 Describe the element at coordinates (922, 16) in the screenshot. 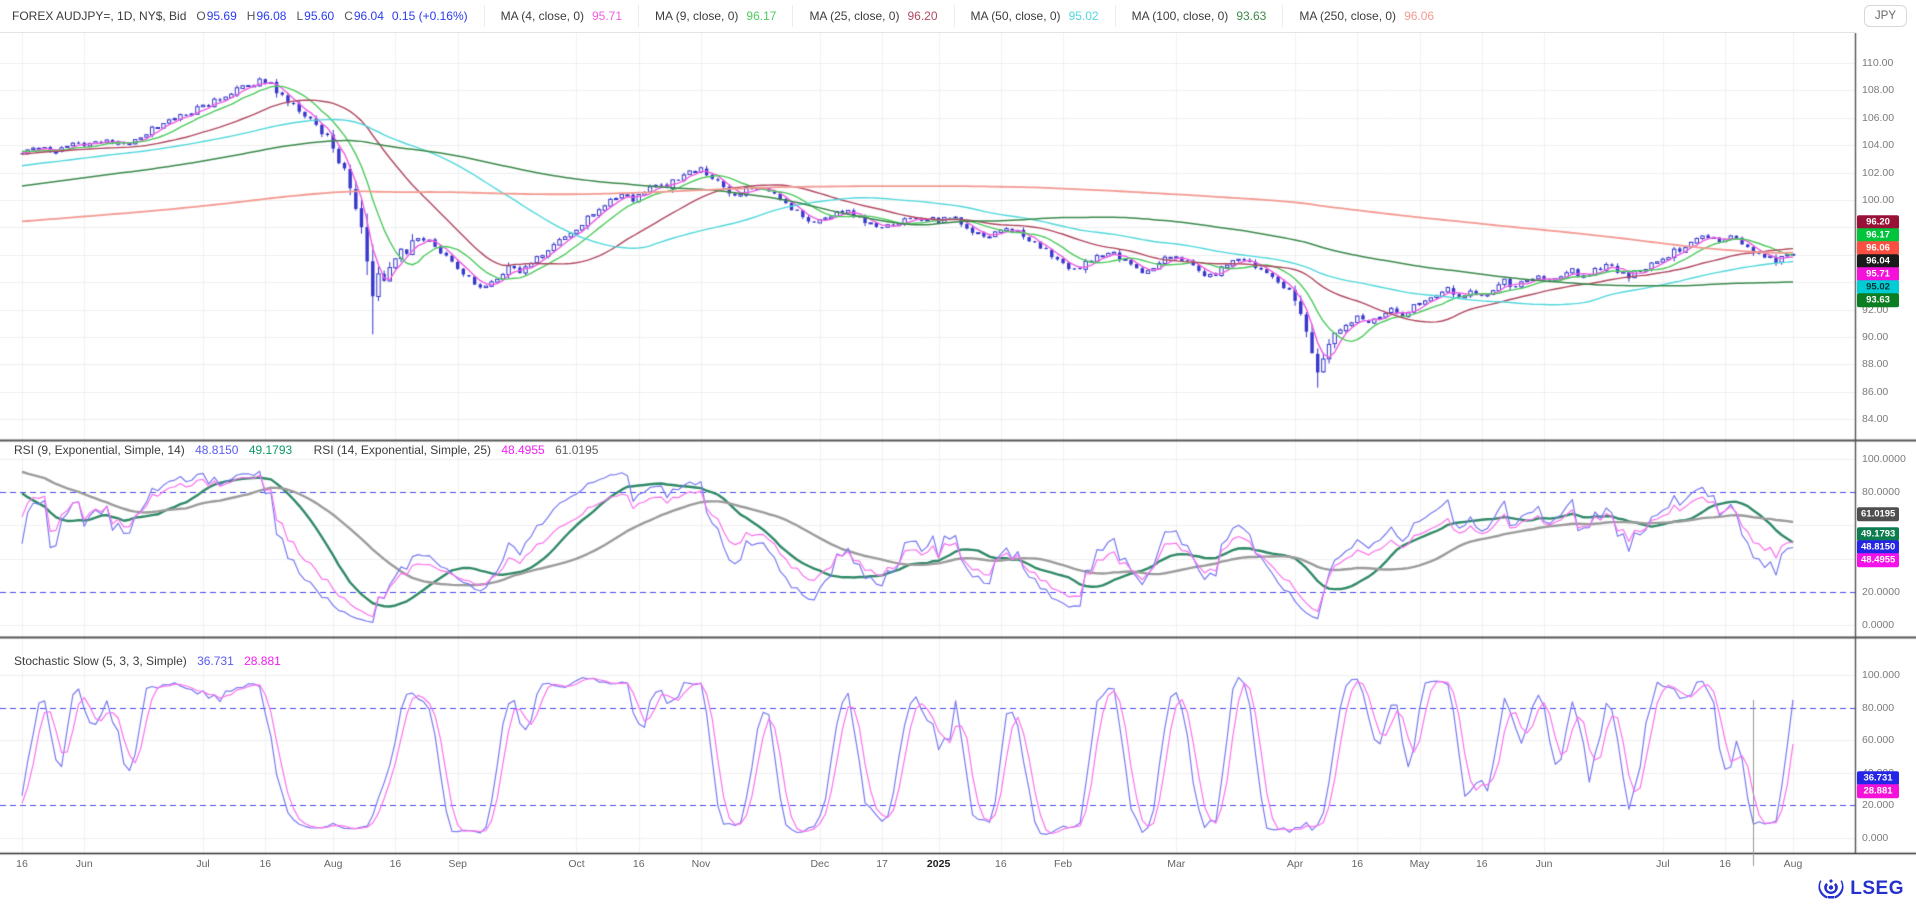

I see `ma-legend-value: 96.20` at that location.